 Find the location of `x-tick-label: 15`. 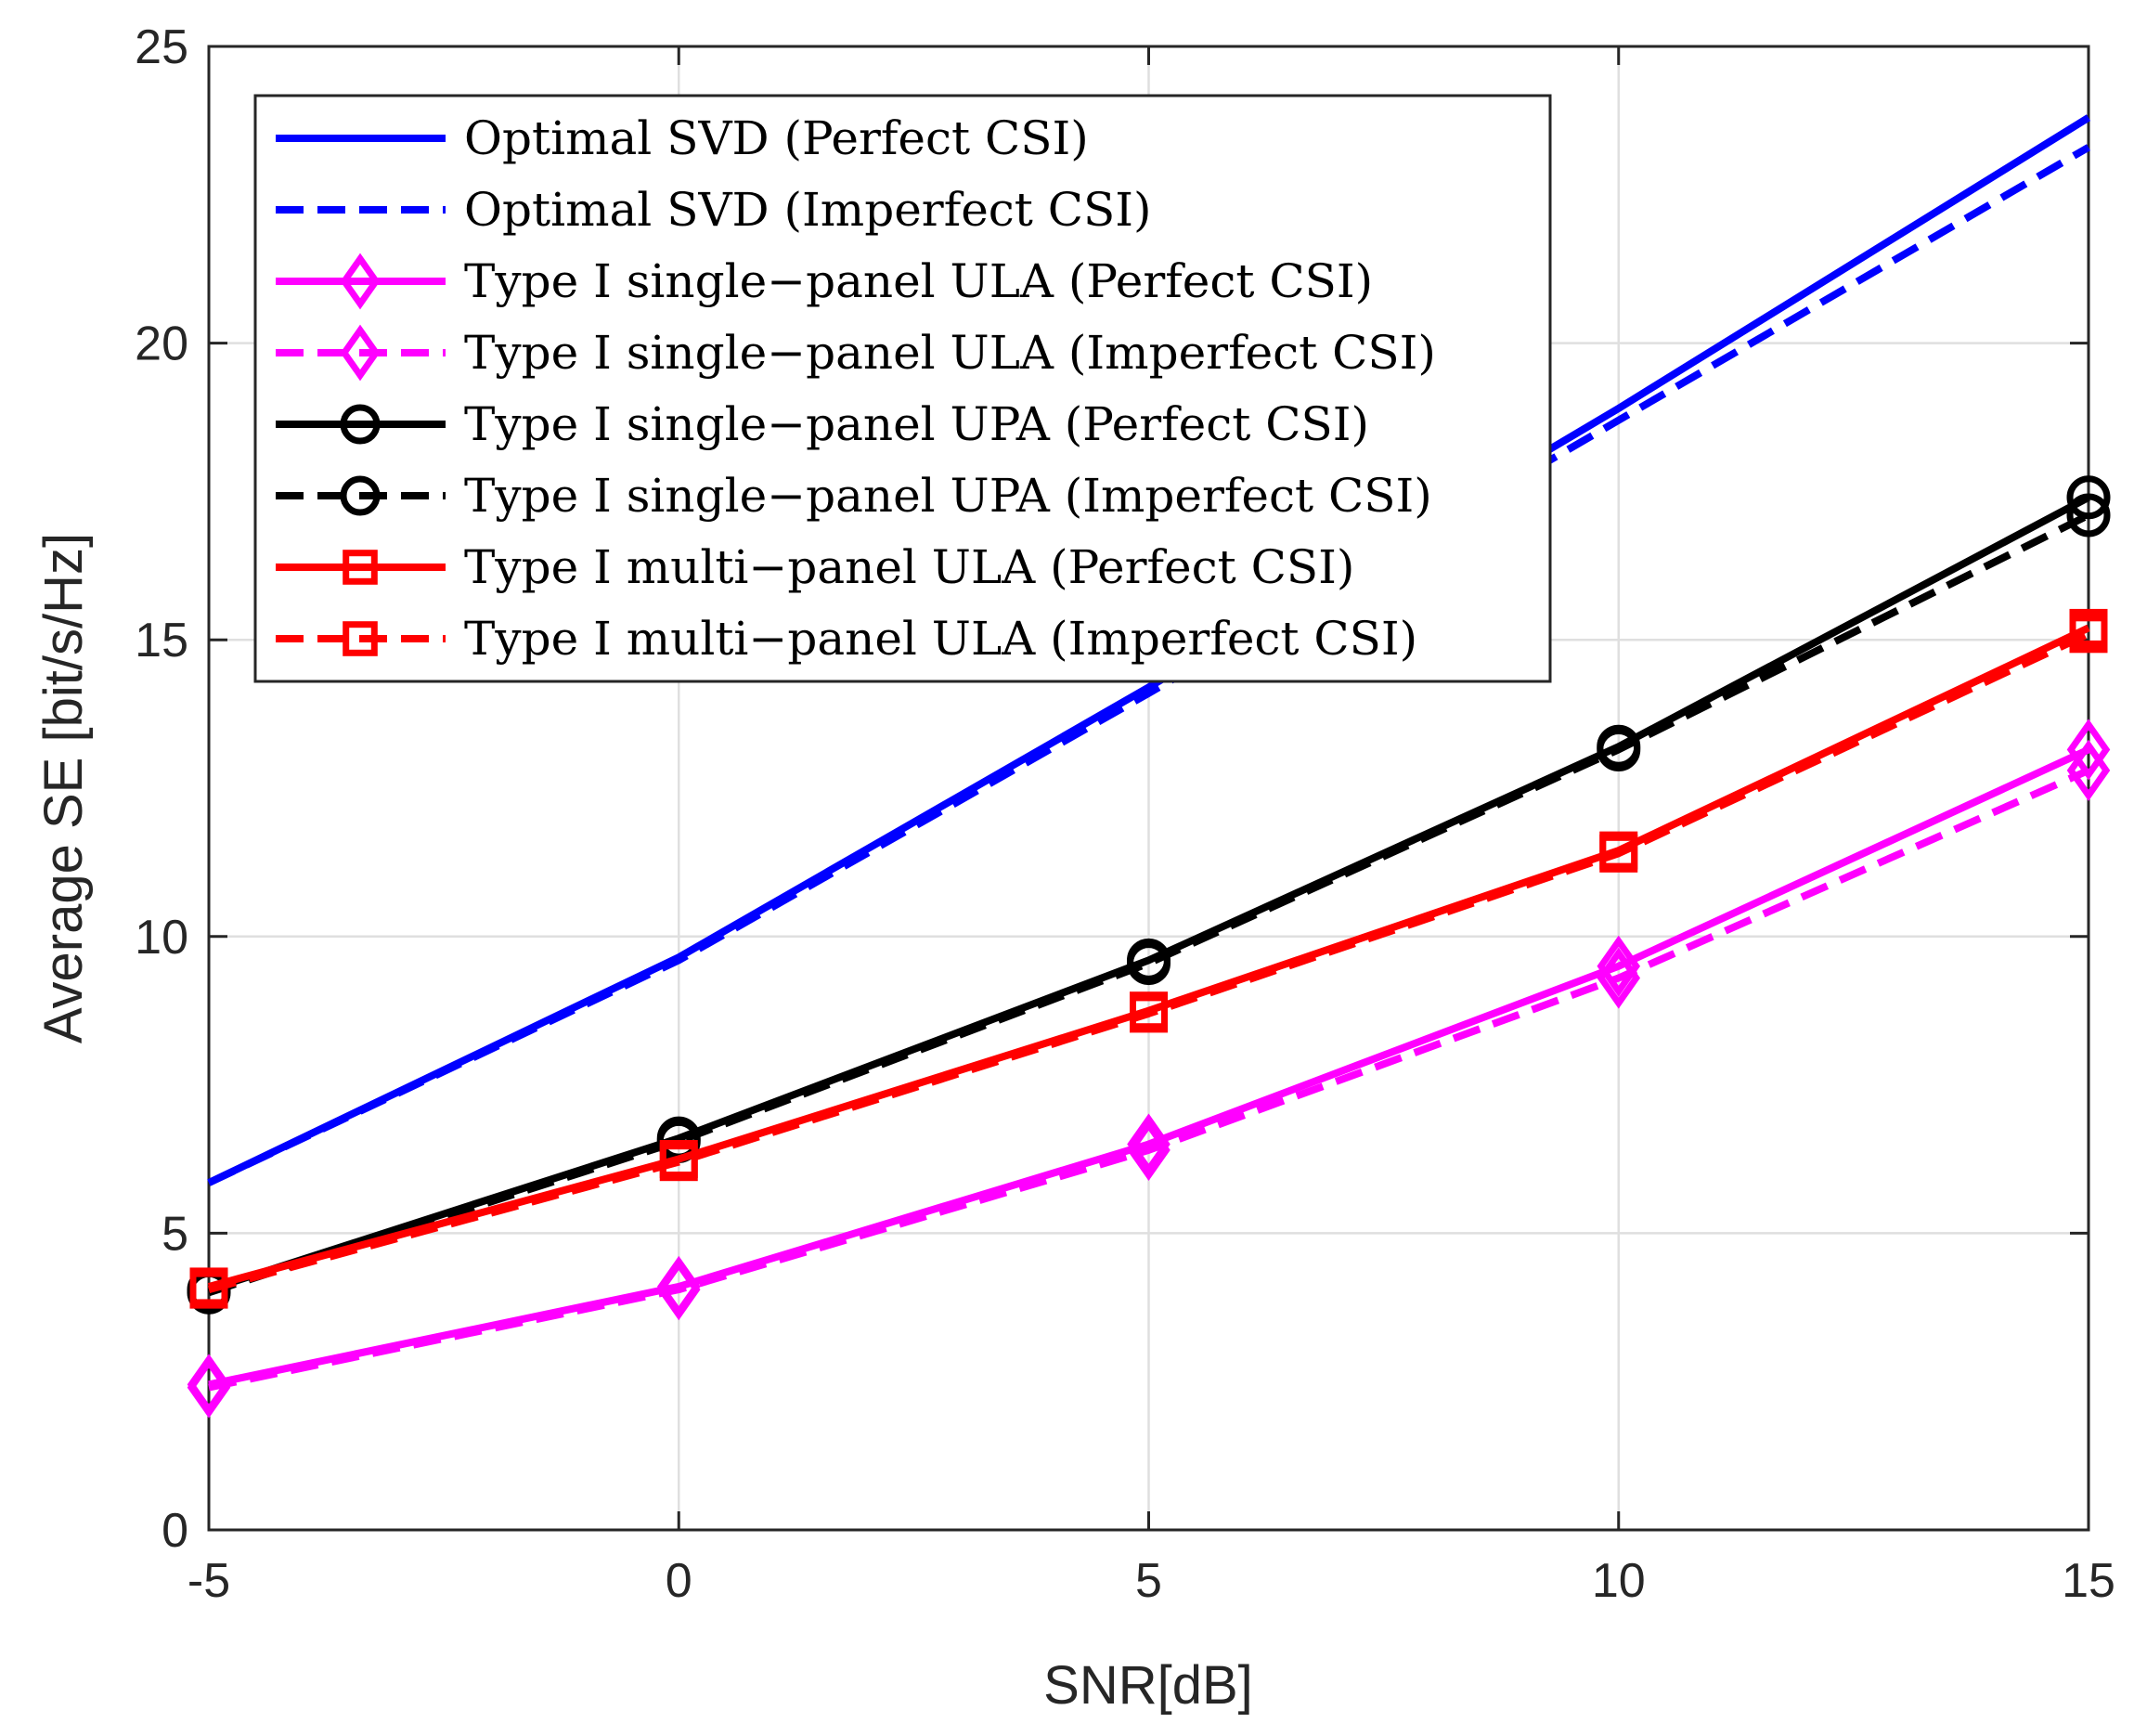

x-tick-label: 15 is located at coordinates (2088, 1581).